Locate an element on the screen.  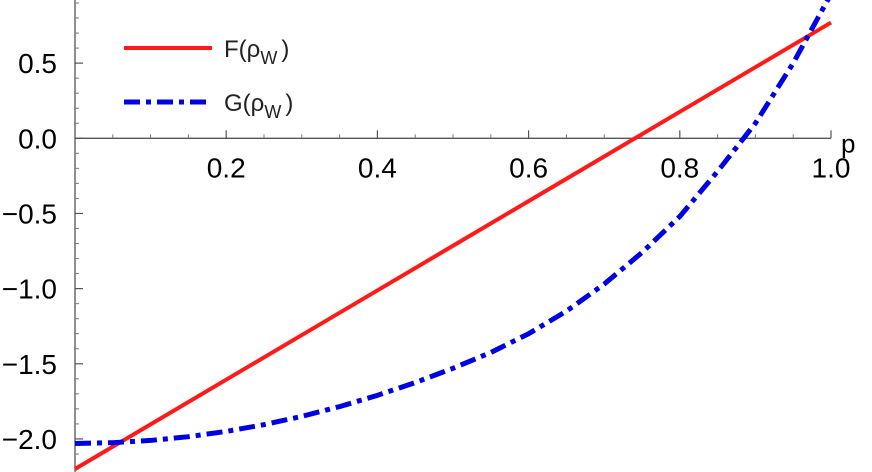
x-tick-label: 0.4 is located at coordinates (377, 167).